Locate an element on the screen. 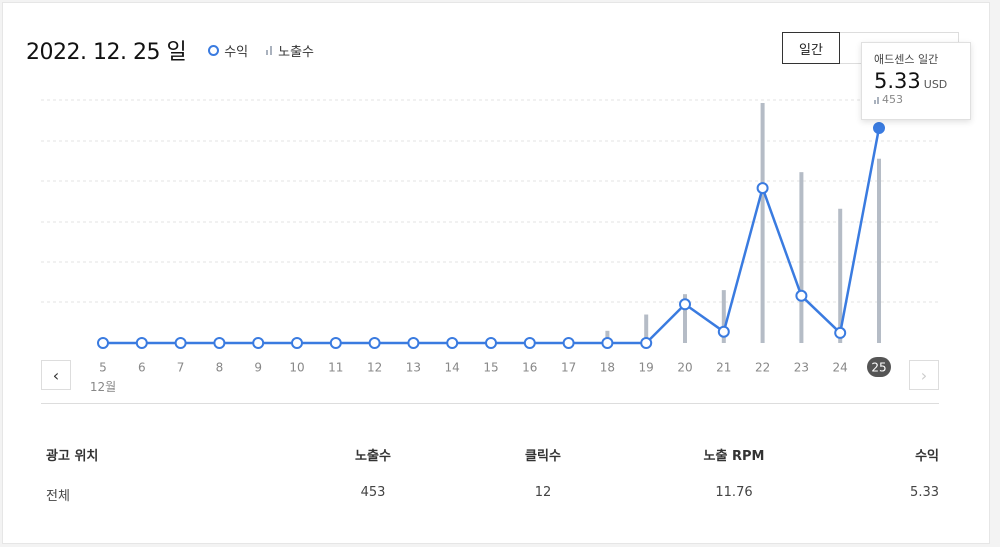  chart-tooltip: 애드센스 일간 5.33 USD 453 is located at coordinates (916, 81).